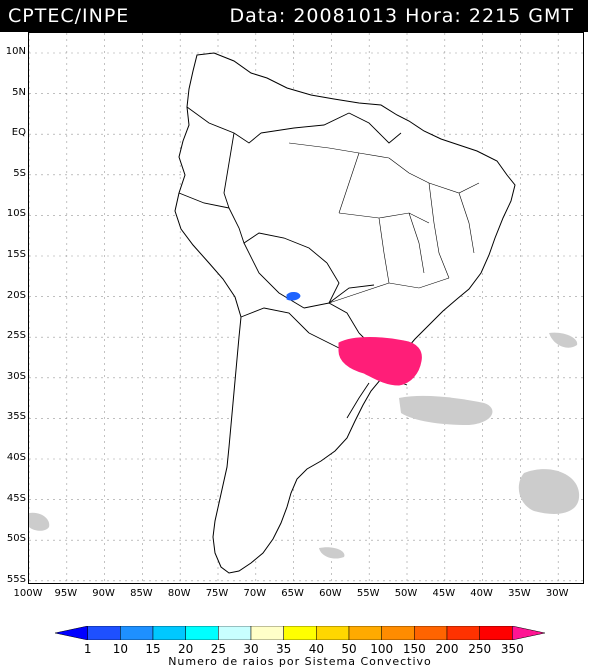  I want to click on lon-label: 90W, so click(103, 593).